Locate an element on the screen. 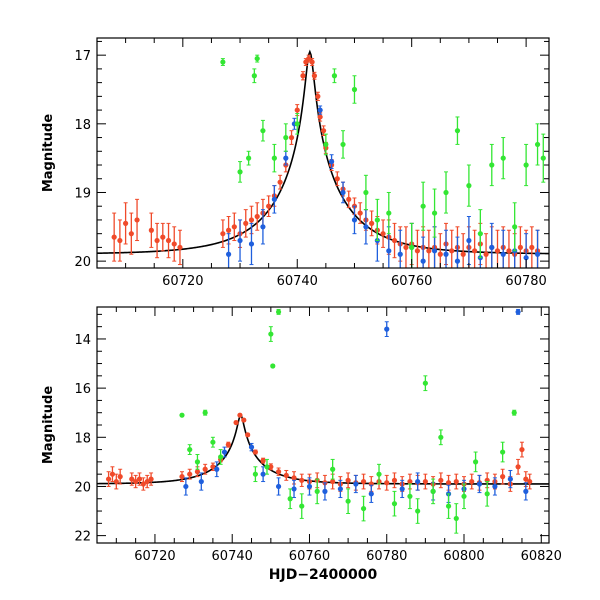 This screenshot has height=600, width=600. x-tick-label: 60740 is located at coordinates (297, 281).